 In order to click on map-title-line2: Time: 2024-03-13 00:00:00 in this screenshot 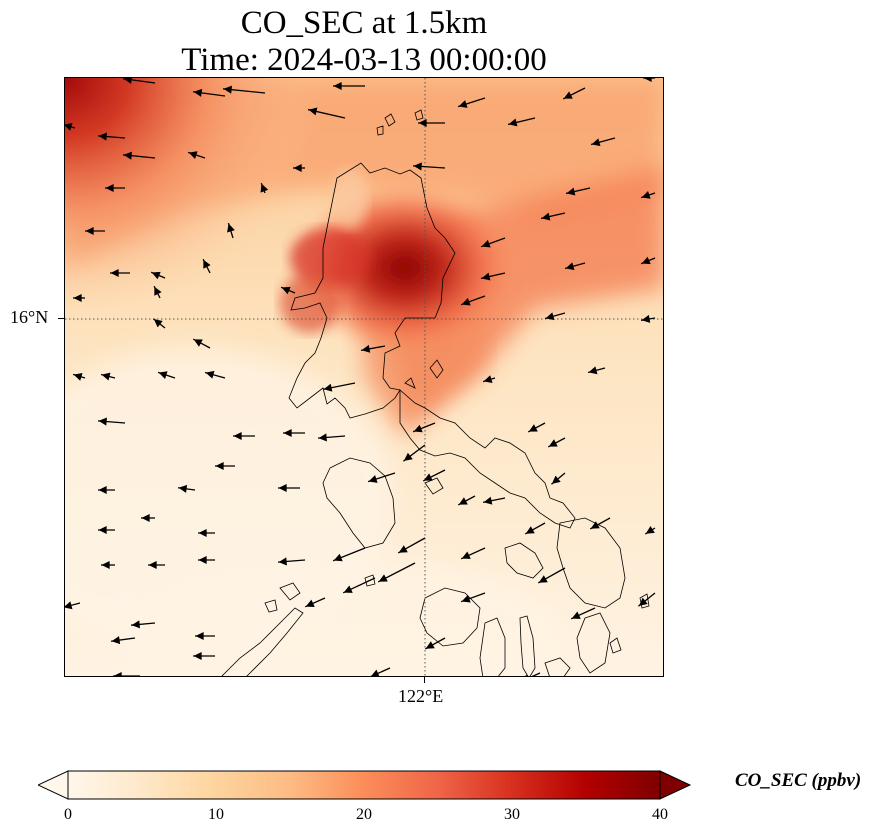, I will do `click(364, 60)`.